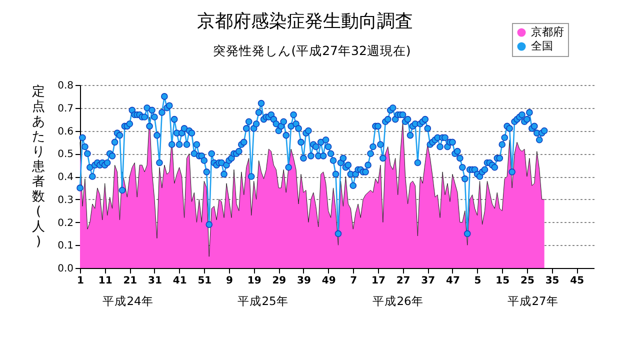 The image size is (631, 347). What do you see at coordinates (66, 86) in the screenshot?
I see `y-tick-label: 0.8` at bounding box center [66, 86].